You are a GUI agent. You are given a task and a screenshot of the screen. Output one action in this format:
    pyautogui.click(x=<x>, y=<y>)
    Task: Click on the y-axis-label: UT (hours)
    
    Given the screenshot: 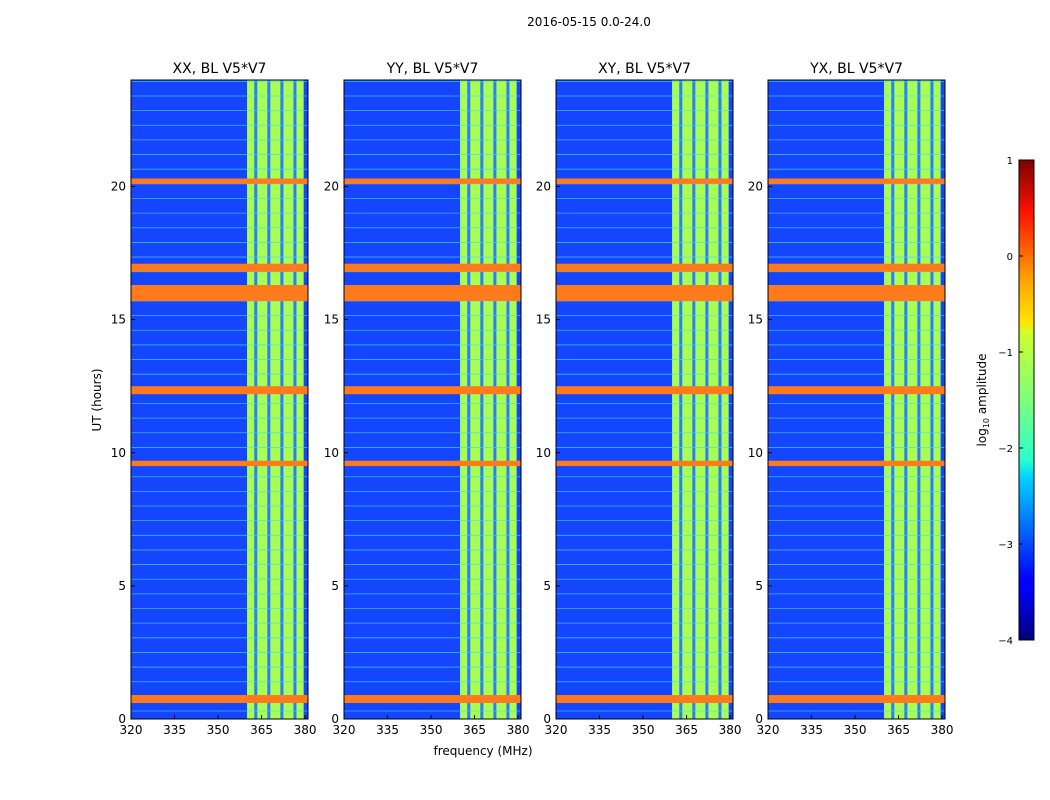 What is the action you would take?
    pyautogui.click(x=97, y=399)
    